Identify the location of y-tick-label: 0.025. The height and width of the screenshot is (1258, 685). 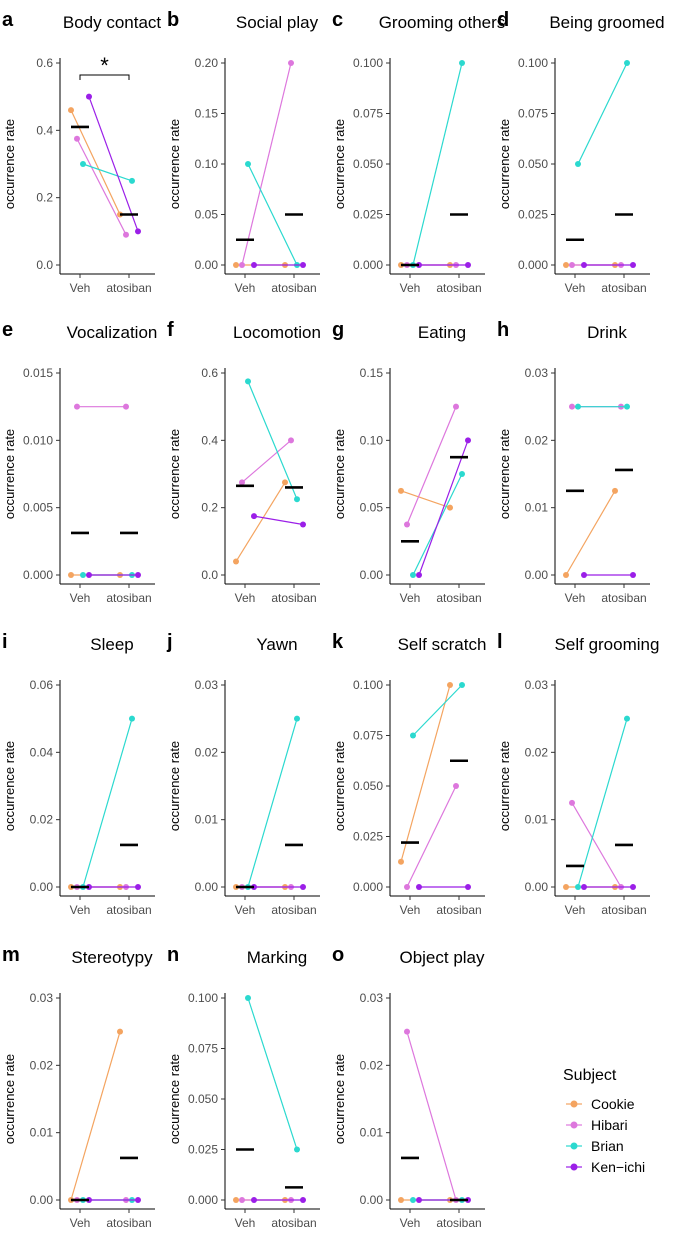
(368, 837).